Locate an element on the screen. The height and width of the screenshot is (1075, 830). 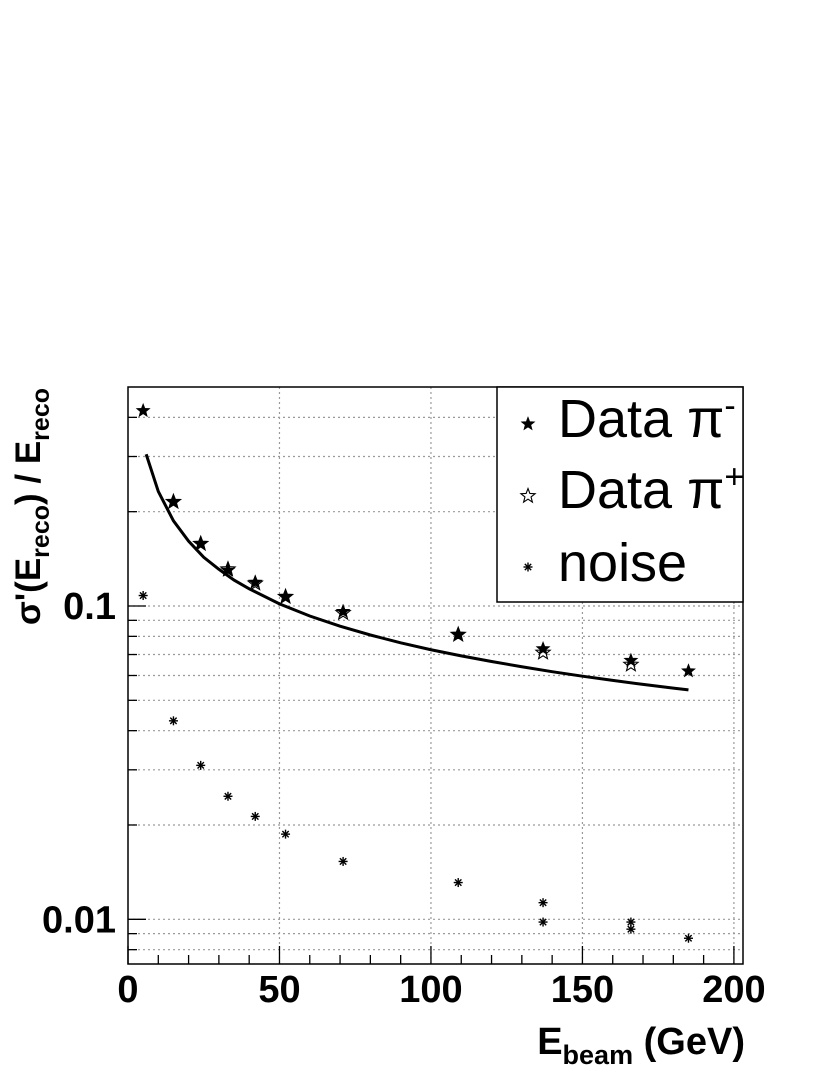
legend-marker-open-star is located at coordinates (528, 495).